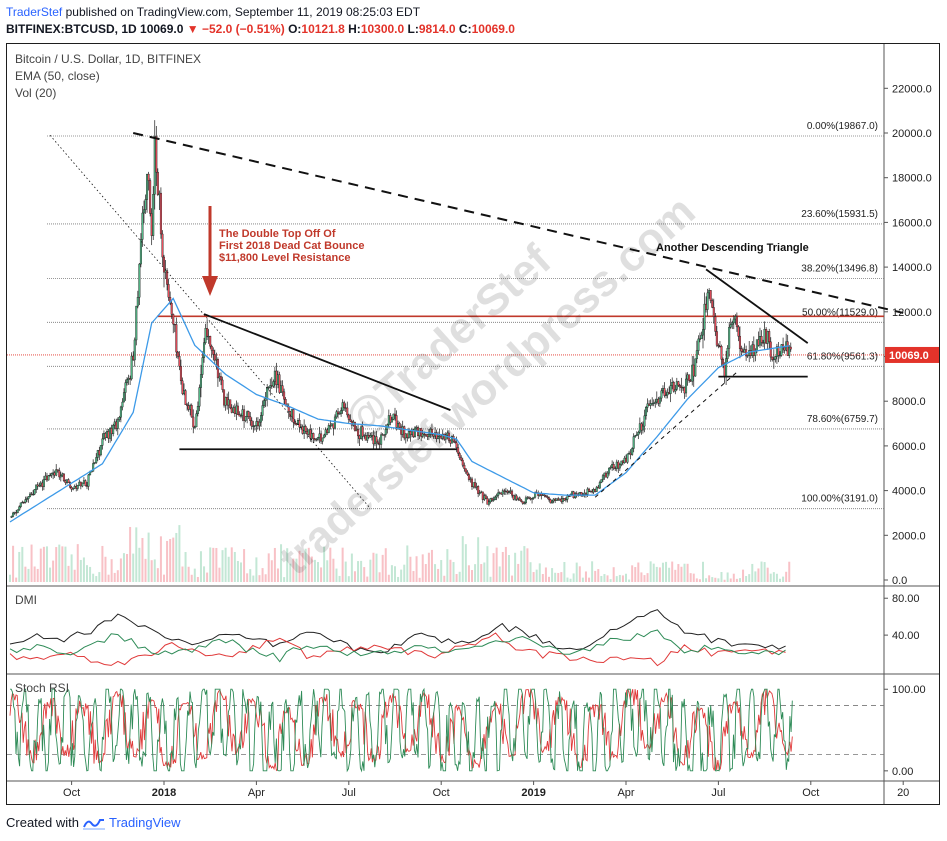 This screenshot has height=841, width=947. What do you see at coordinates (906, 636) in the screenshot?
I see `dmi-tick-label: 40.00` at bounding box center [906, 636].